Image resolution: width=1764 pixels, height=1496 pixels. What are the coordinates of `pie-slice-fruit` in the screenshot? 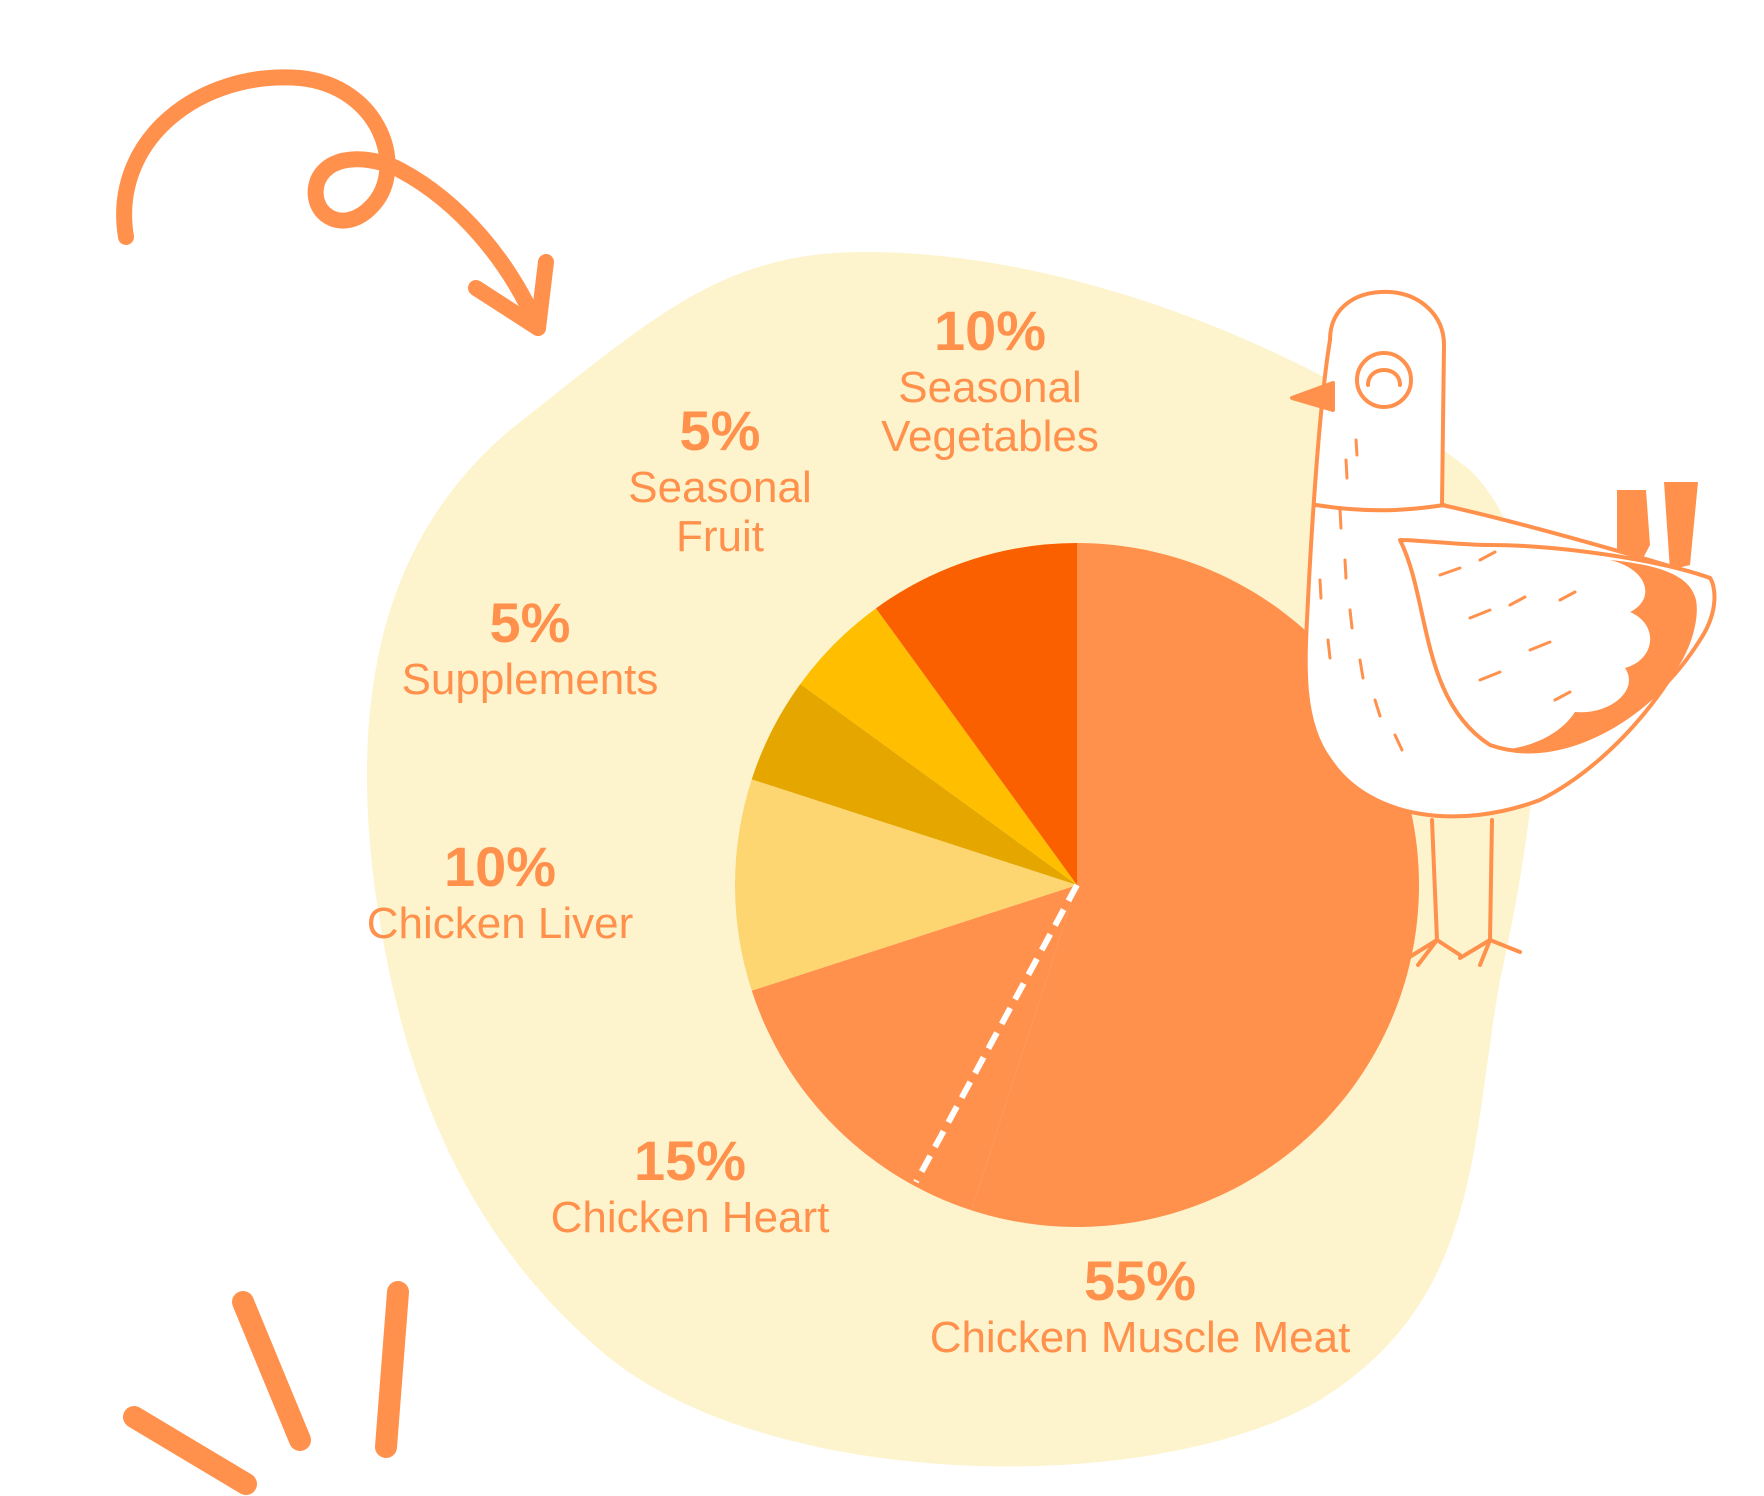 It's located at (938, 746).